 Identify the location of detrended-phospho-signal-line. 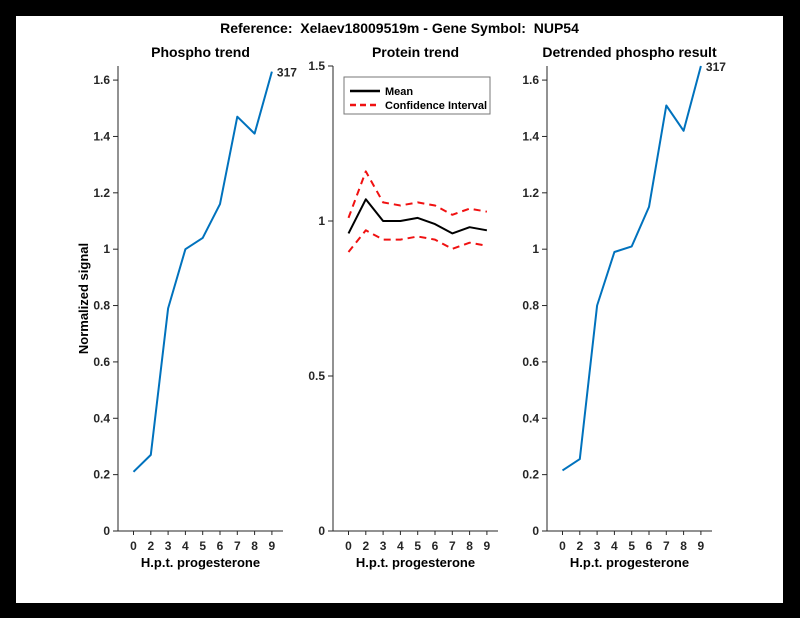
(631, 268).